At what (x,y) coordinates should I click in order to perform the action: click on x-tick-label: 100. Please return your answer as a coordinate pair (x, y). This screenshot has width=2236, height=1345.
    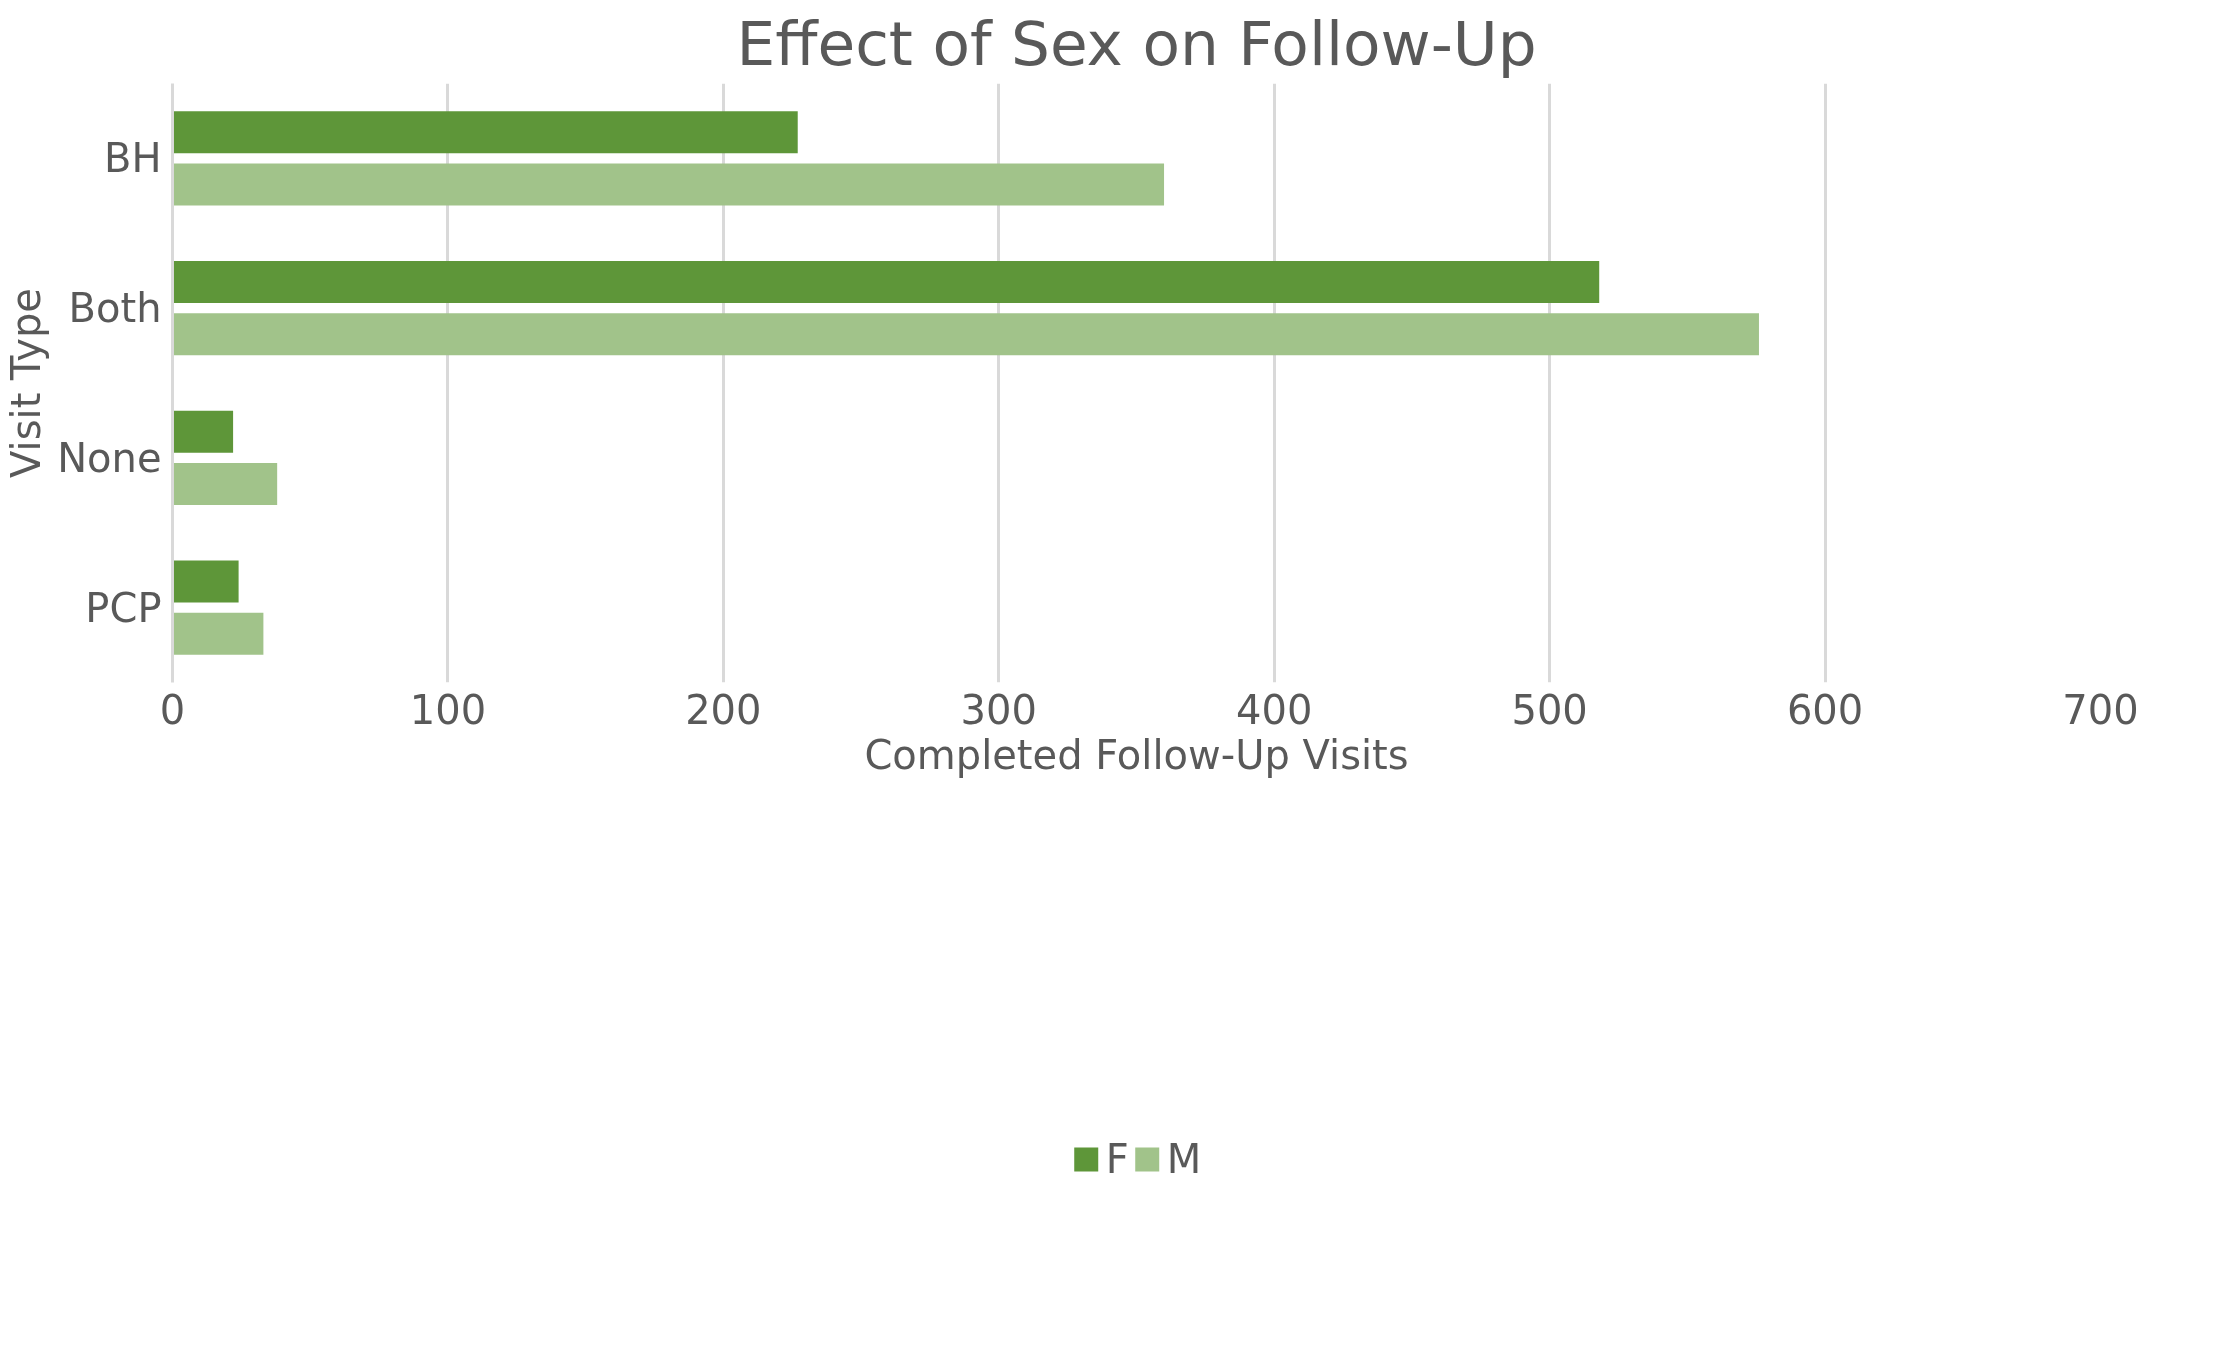
    Looking at the image, I should click on (448, 709).